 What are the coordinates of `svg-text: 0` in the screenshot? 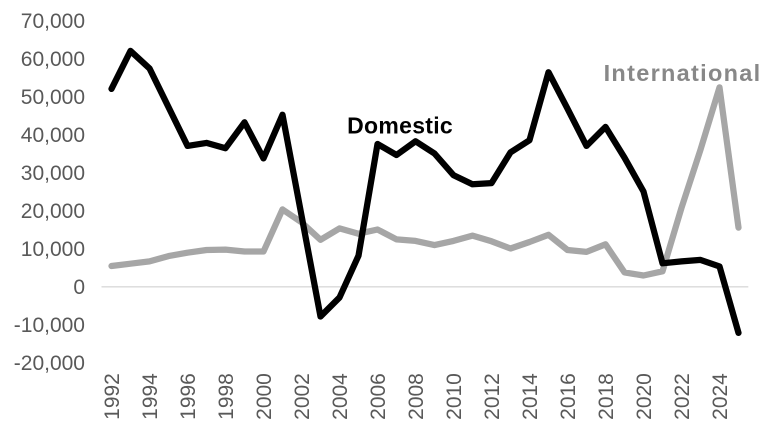 It's located at (79, 287).